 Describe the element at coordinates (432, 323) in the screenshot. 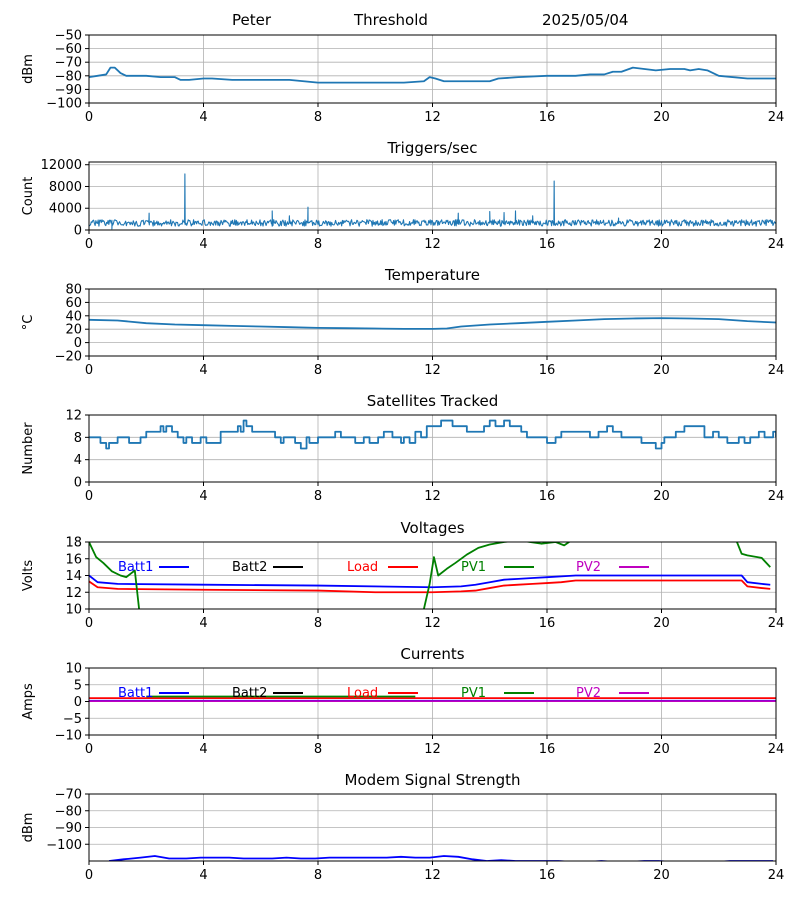

I see `series-line-temperature` at that location.